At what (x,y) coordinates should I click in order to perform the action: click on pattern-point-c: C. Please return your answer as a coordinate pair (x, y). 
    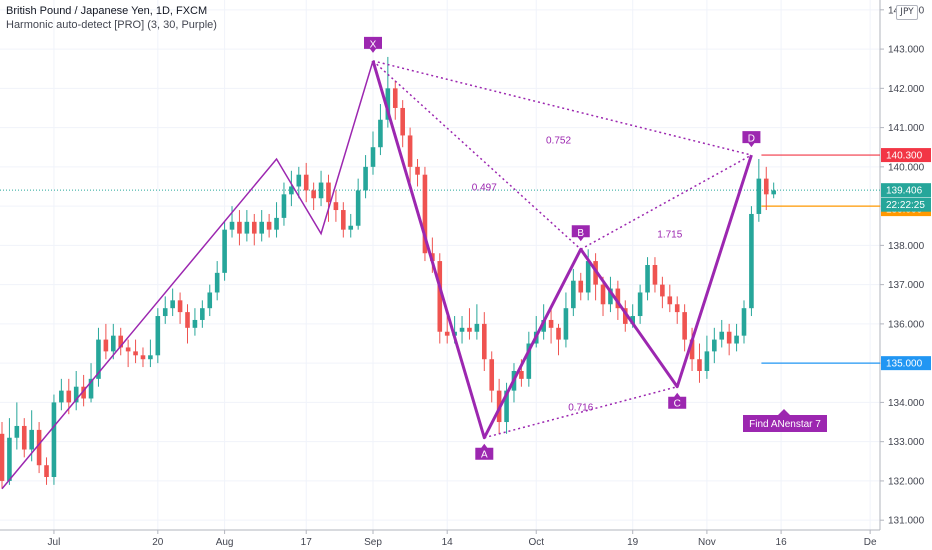
    Looking at the image, I should click on (677, 401).